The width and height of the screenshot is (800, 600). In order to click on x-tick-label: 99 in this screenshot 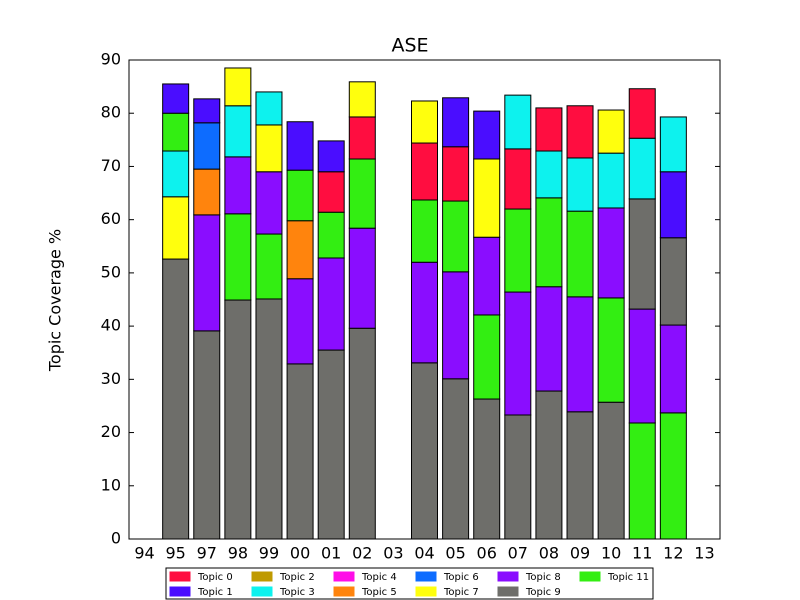, I will do `click(269, 553)`.